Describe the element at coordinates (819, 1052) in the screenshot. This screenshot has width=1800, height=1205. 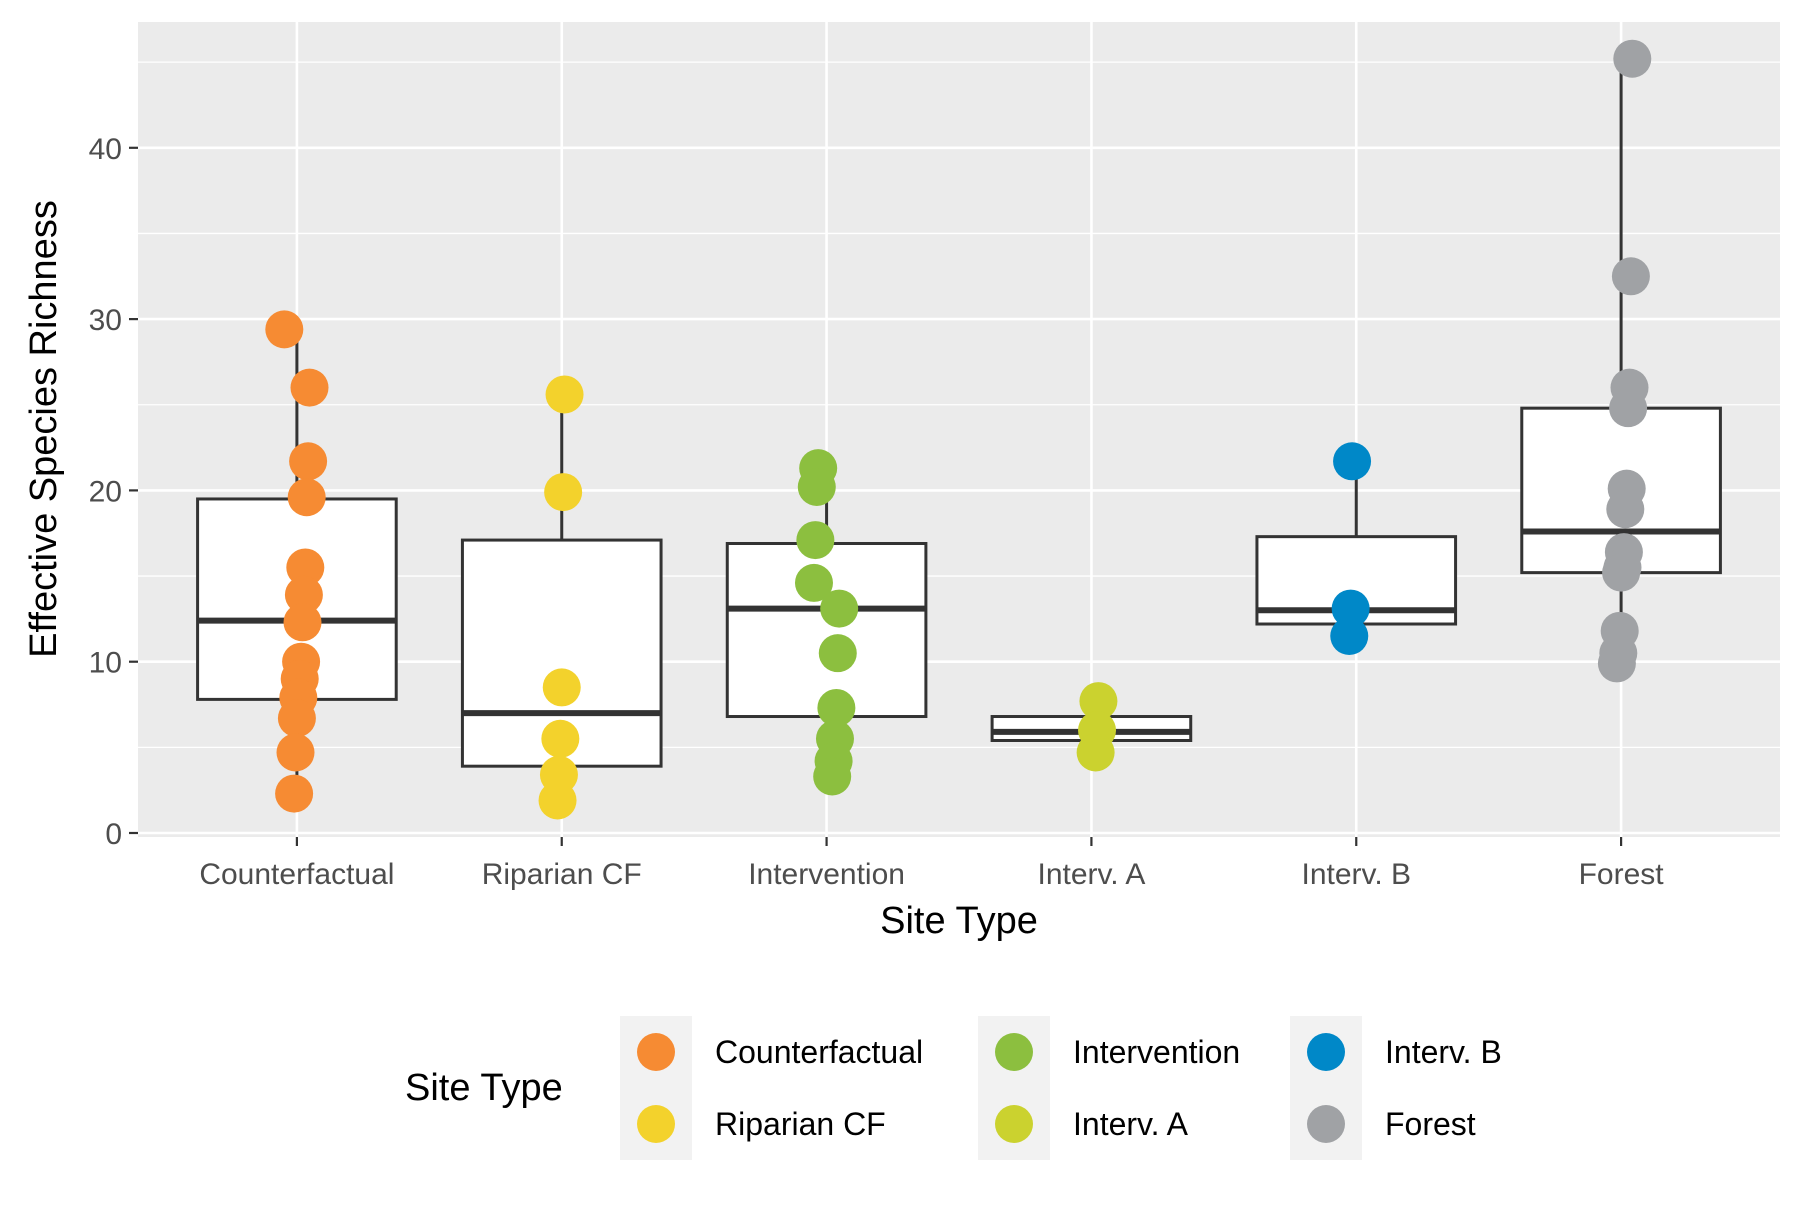
I see `legend-label: Counterfactual` at that location.